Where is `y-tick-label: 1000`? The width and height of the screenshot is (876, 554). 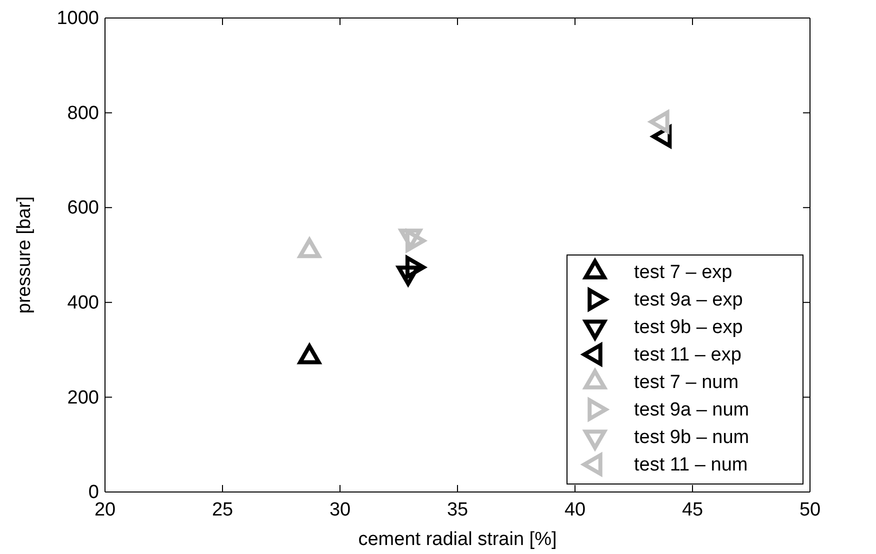 y-tick-label: 1000 is located at coordinates (77, 19).